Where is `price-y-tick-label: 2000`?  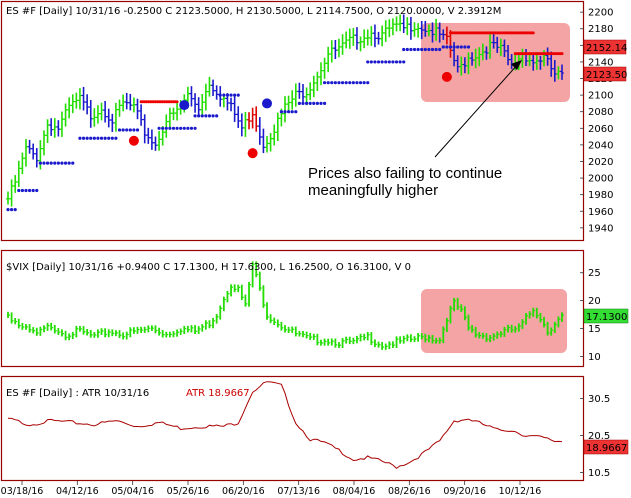
price-y-tick-label: 2000 is located at coordinates (600, 179).